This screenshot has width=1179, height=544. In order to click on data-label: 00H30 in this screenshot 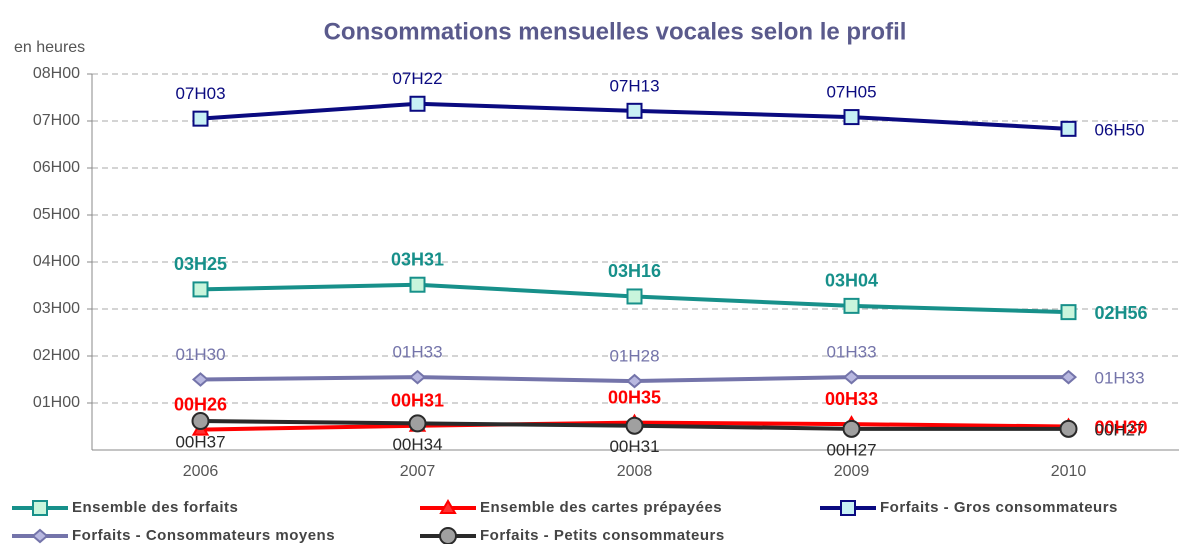, I will do `click(1121, 427)`.